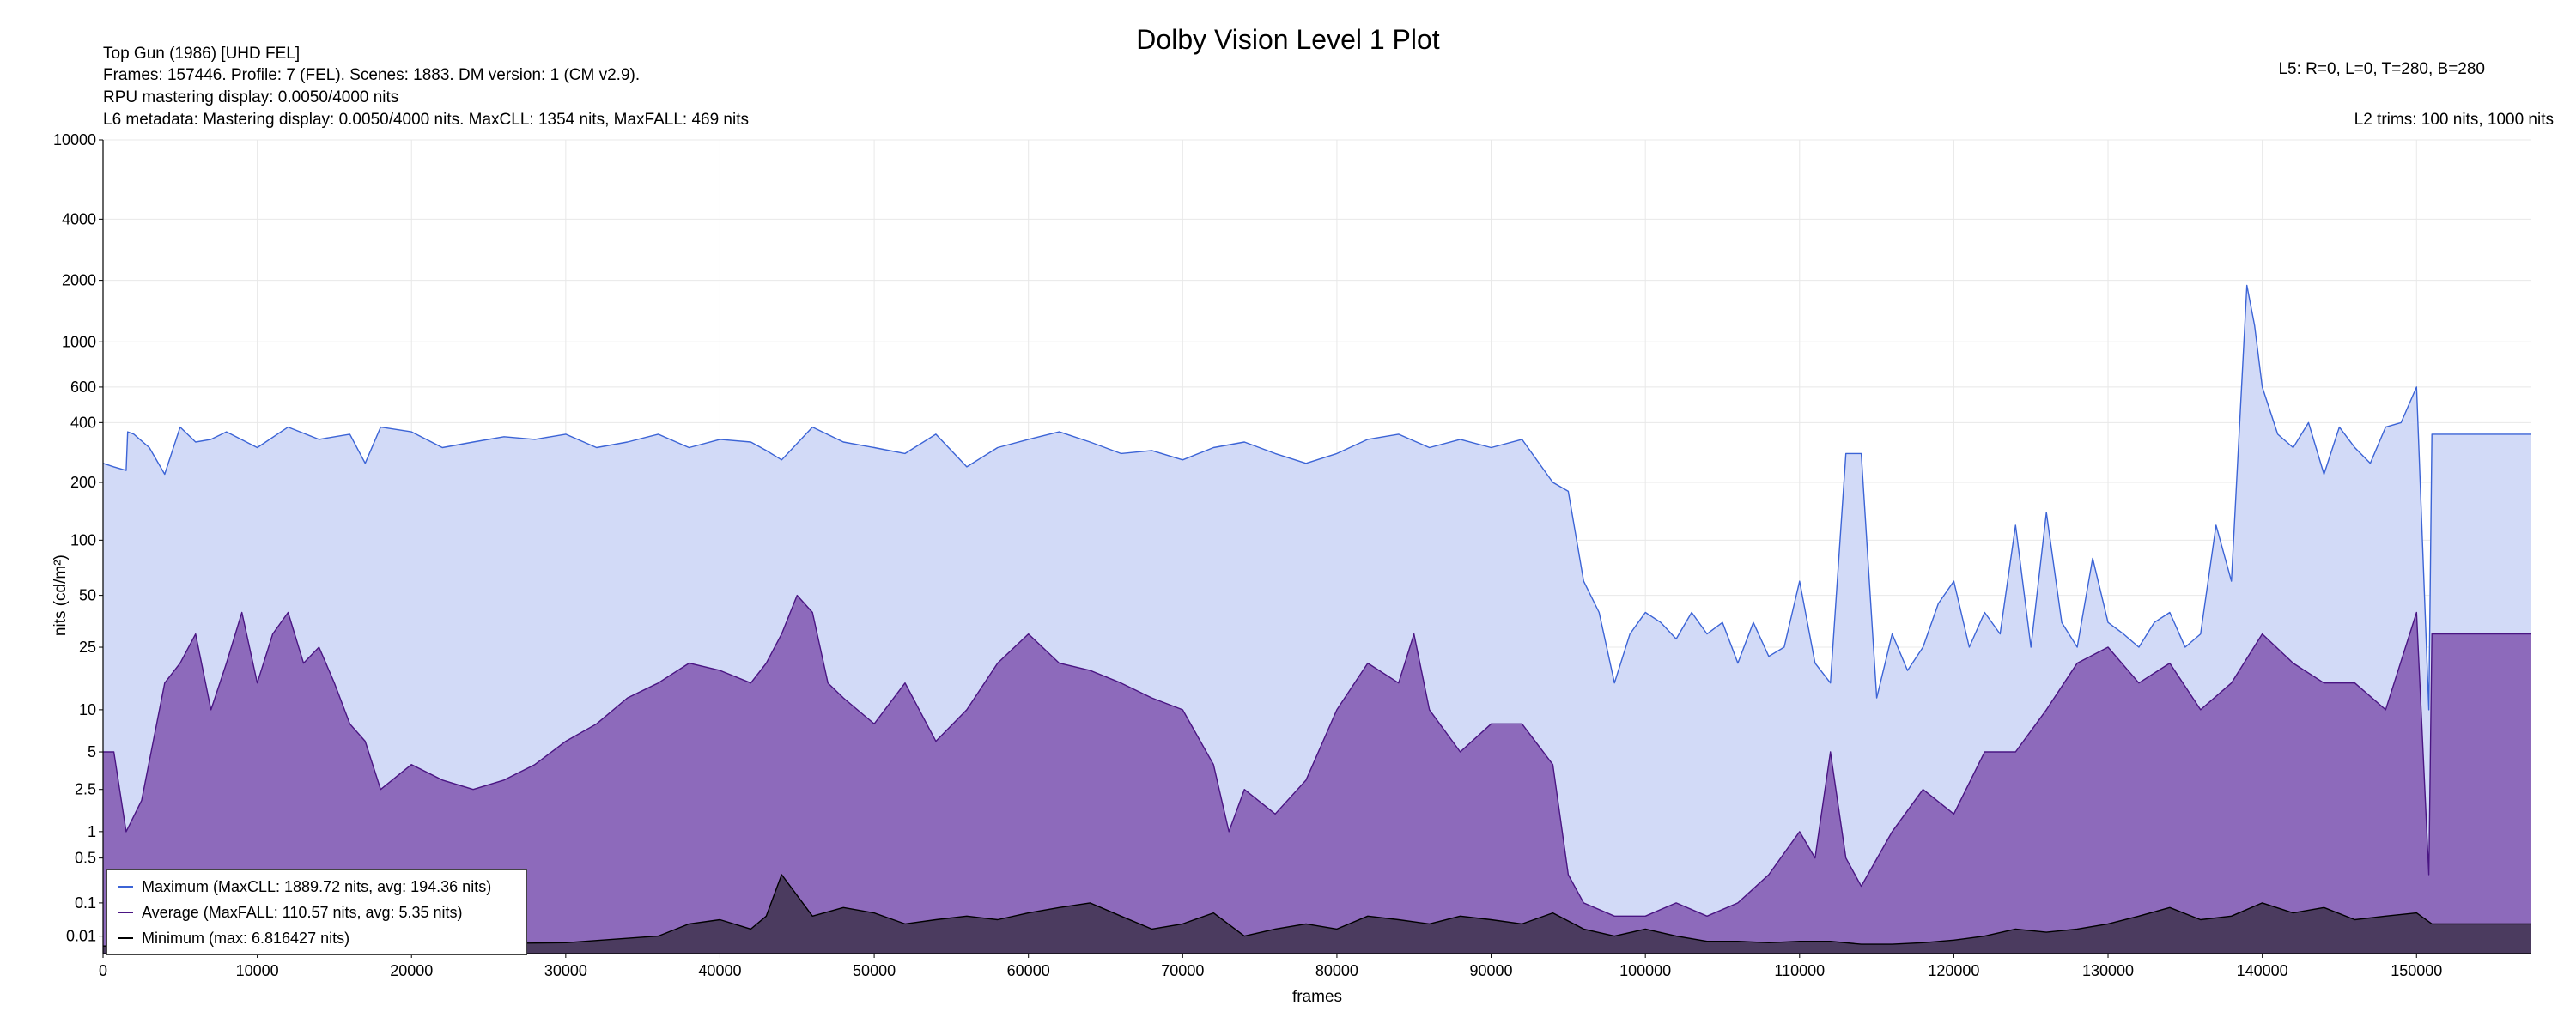  What do you see at coordinates (1953, 970) in the screenshot?
I see `x-tick-label-12: 120000` at bounding box center [1953, 970].